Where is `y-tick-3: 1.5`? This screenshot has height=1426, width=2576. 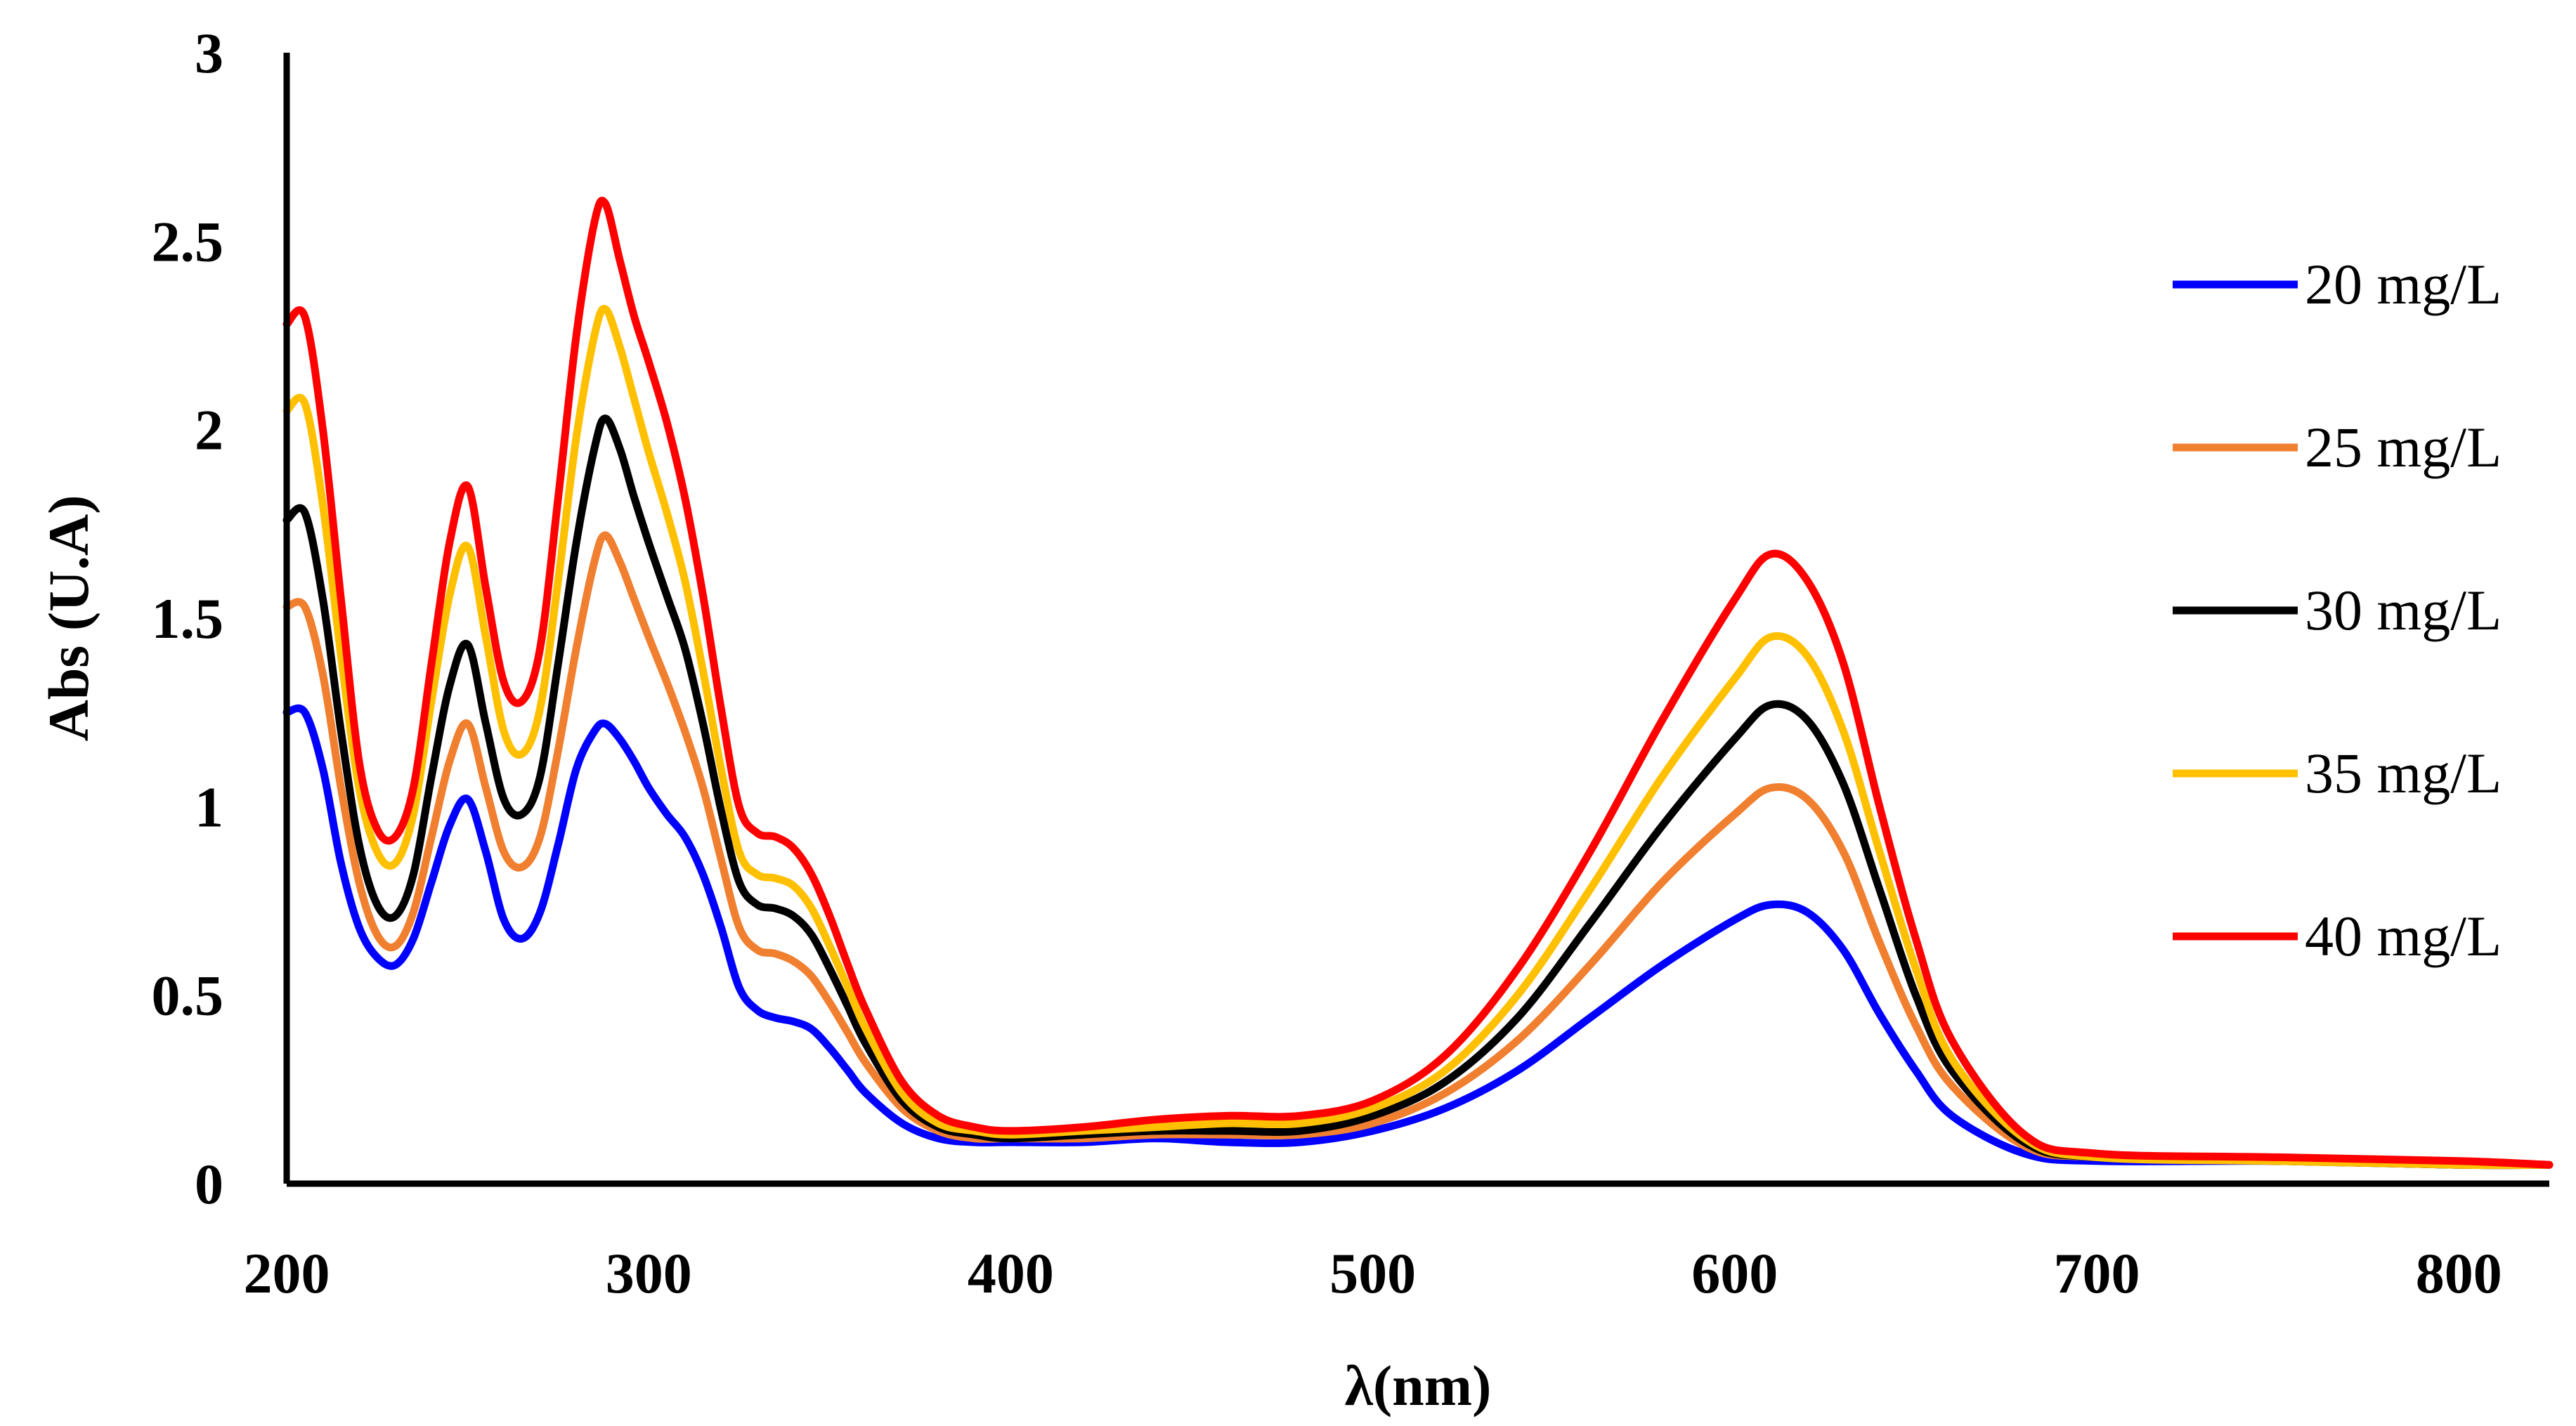
y-tick-3: 1.5 is located at coordinates (188, 618).